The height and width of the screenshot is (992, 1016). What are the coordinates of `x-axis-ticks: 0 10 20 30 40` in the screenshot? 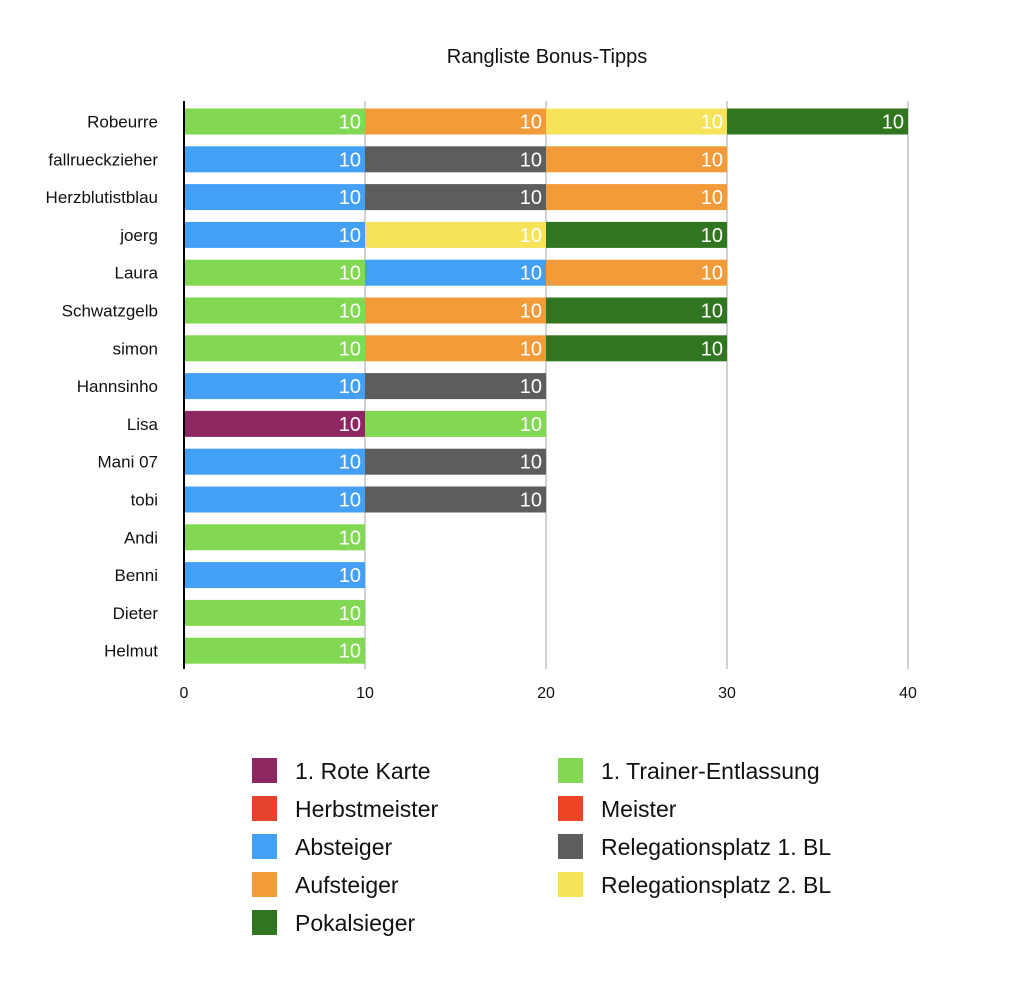 It's located at (548, 693).